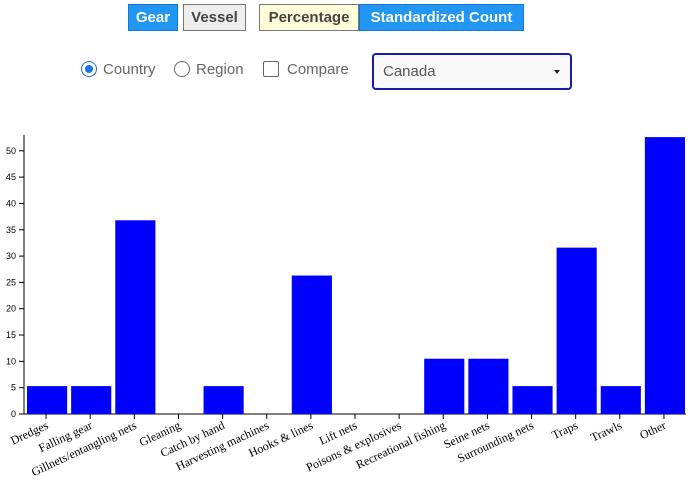 Image resolution: width=688 pixels, height=498 pixels. I want to click on y-tick-label: 10, so click(11, 361).